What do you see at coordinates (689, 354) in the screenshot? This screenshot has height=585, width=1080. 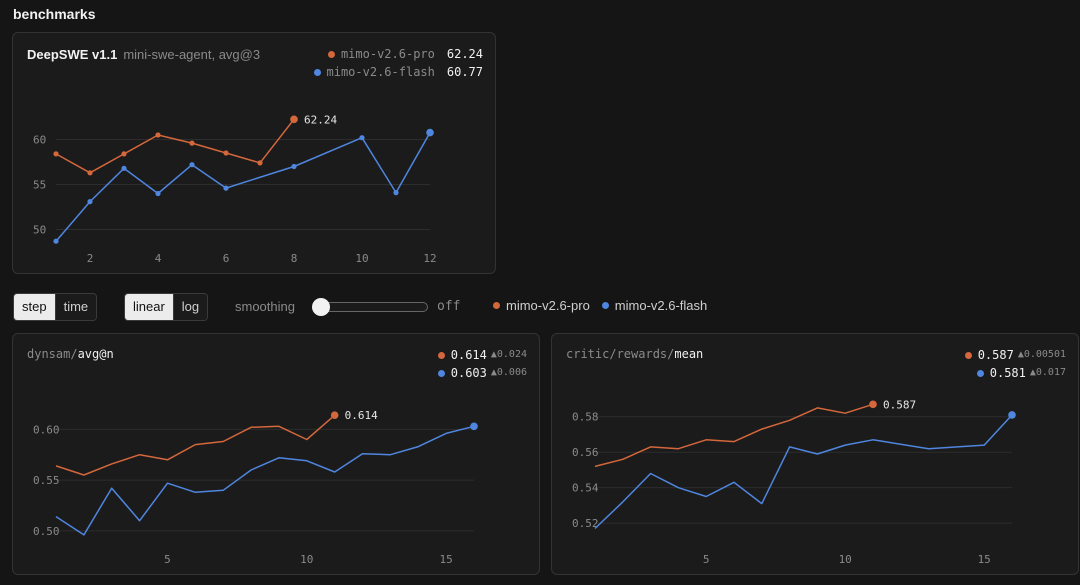 I see `chart-title-metric: mean` at bounding box center [689, 354].